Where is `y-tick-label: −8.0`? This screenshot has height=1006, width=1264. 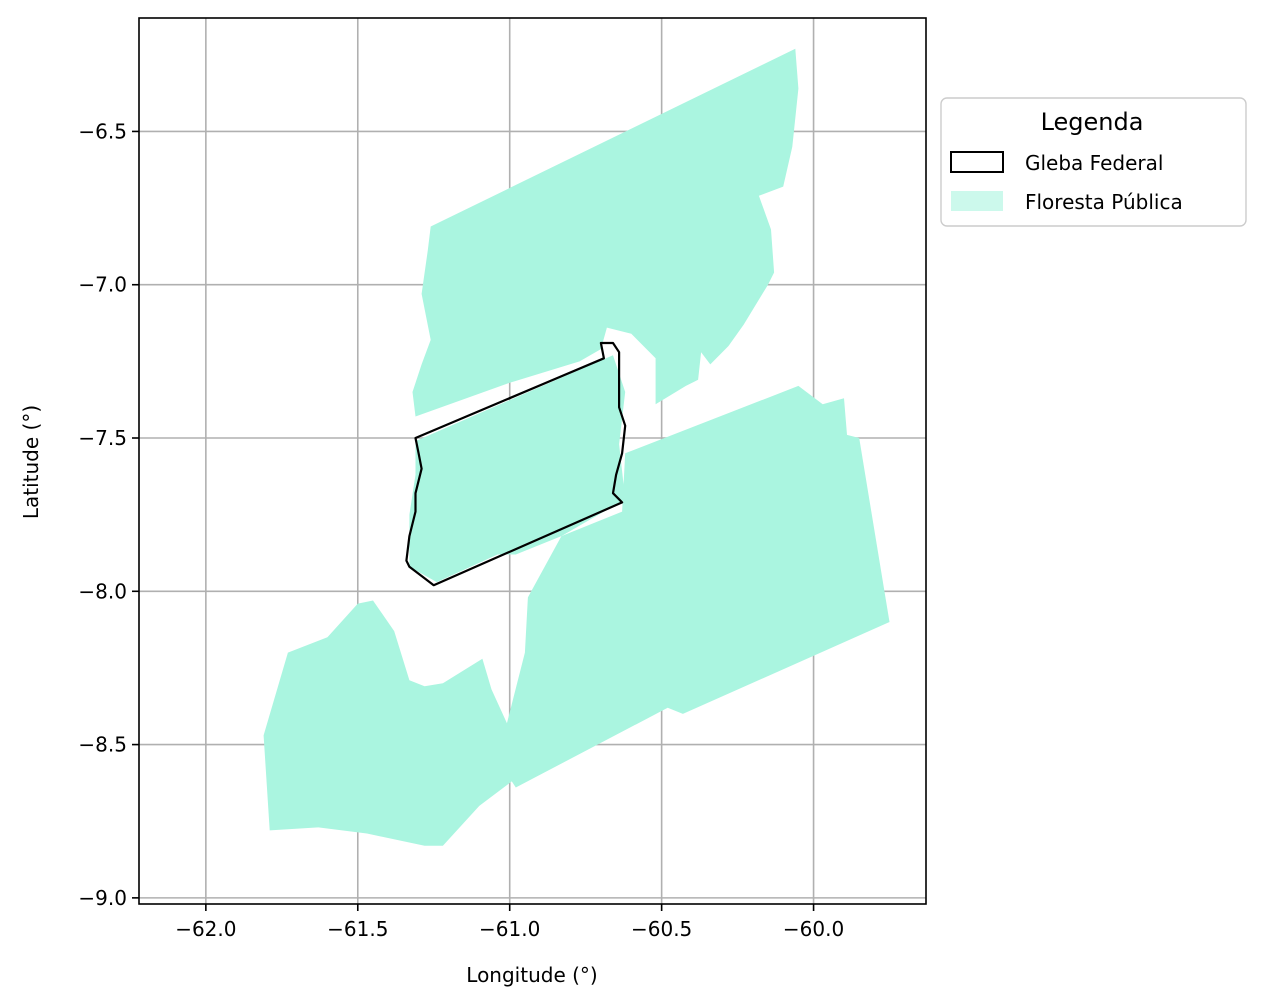 y-tick-label: −8.0 is located at coordinates (102, 591).